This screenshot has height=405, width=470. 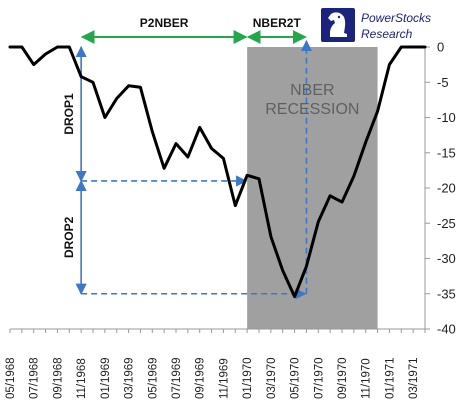 I want to click on y-tick-label: -35, so click(x=446, y=293).